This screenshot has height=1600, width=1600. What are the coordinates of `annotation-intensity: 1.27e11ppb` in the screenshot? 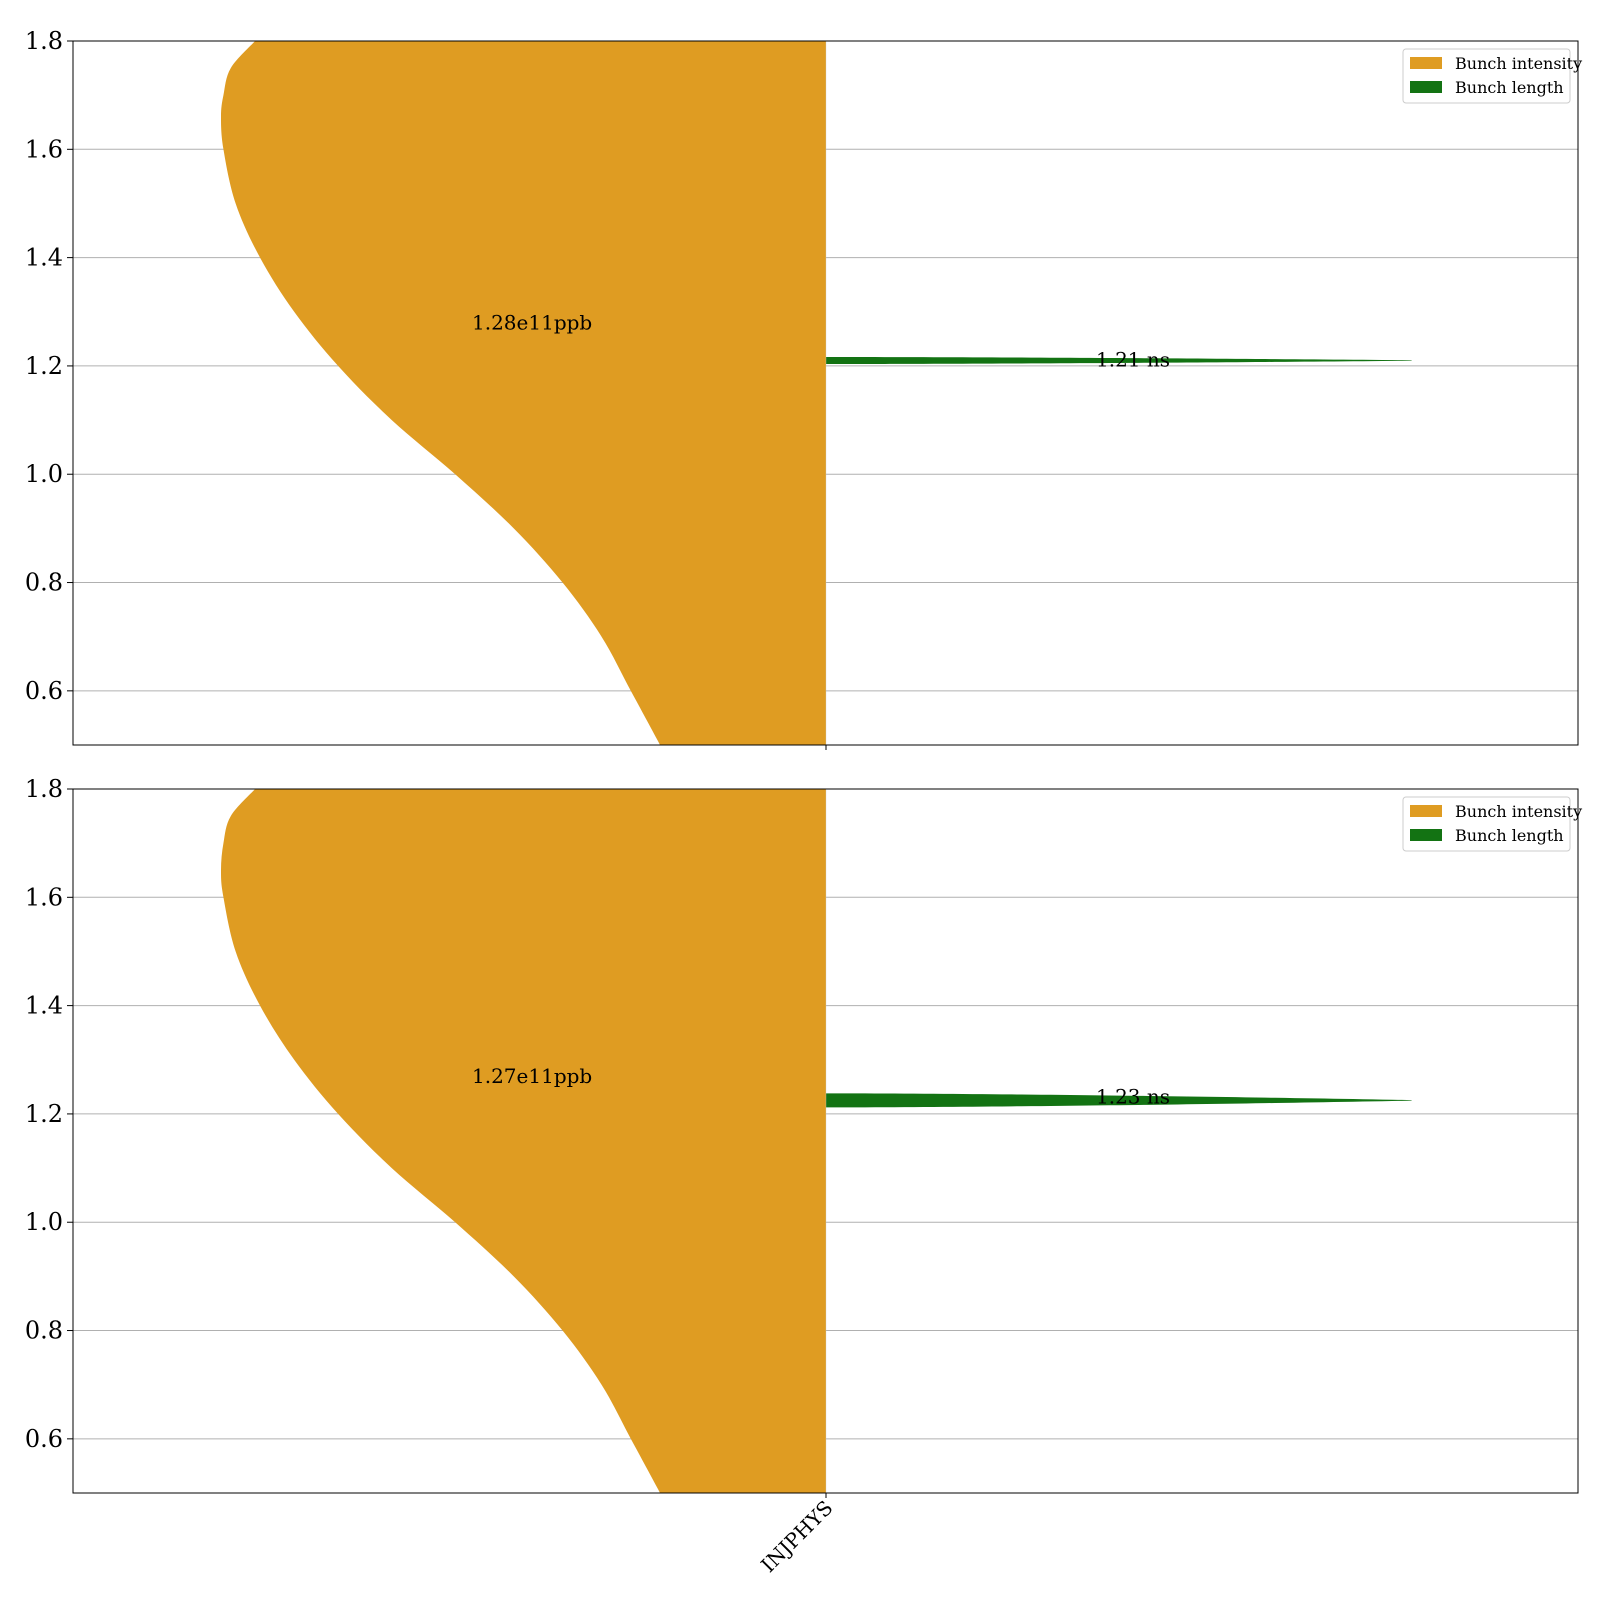 It's located at (532, 1076).